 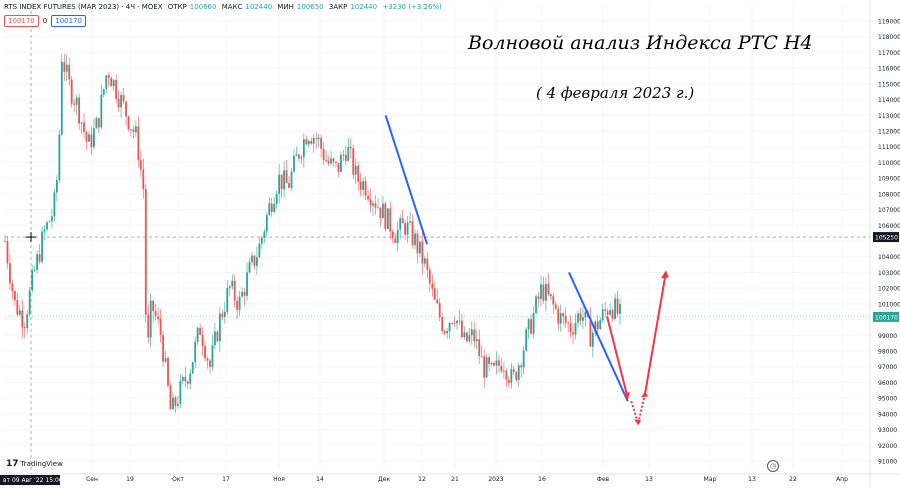 What do you see at coordinates (41, 464) in the screenshot?
I see `tradingview-logo-text: TradingView` at bounding box center [41, 464].